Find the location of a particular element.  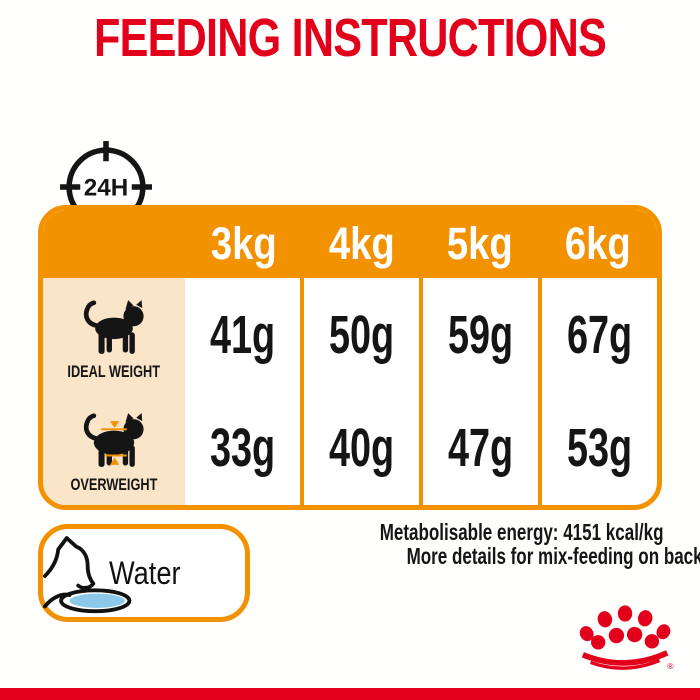

page-title-text: FEEDING INSTRUCTIONS is located at coordinates (350, 38).